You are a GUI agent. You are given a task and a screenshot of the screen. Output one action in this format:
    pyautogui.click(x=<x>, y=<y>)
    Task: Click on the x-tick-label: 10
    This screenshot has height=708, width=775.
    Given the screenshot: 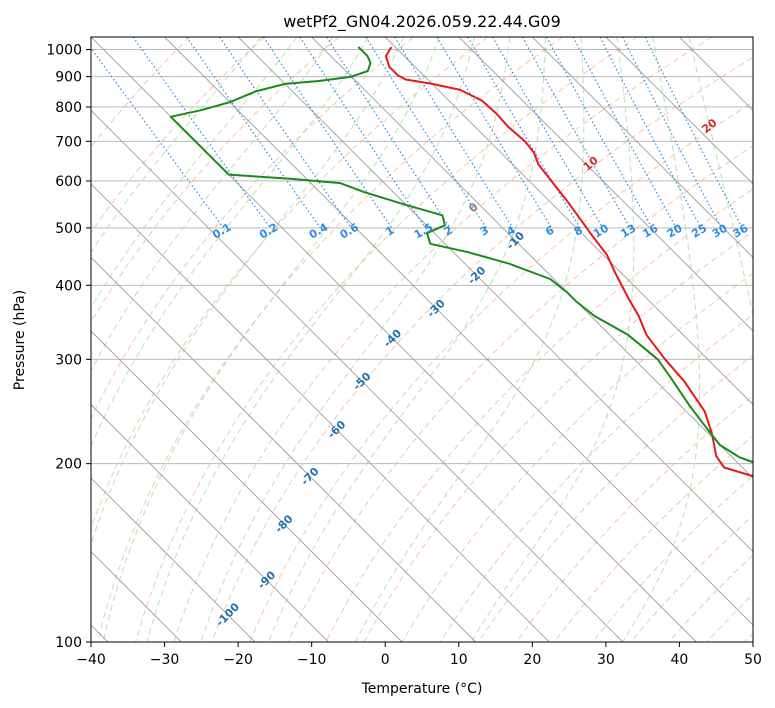 What is the action you would take?
    pyautogui.click(x=459, y=660)
    